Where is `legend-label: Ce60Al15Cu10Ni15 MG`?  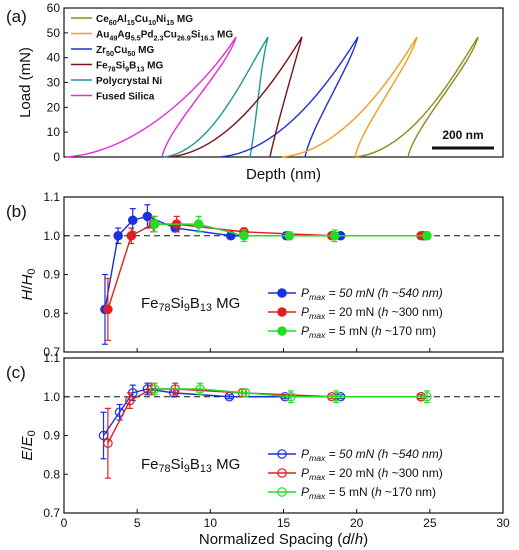 legend-label: Ce60Al15Cu10Ni15 MG is located at coordinates (144, 20).